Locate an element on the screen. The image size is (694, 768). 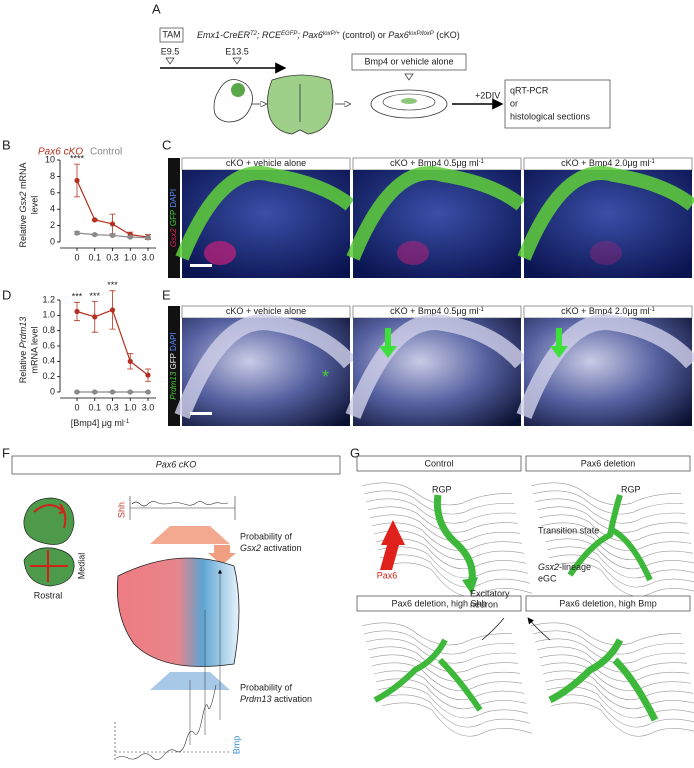
treatment-box is located at coordinates (409, 62).